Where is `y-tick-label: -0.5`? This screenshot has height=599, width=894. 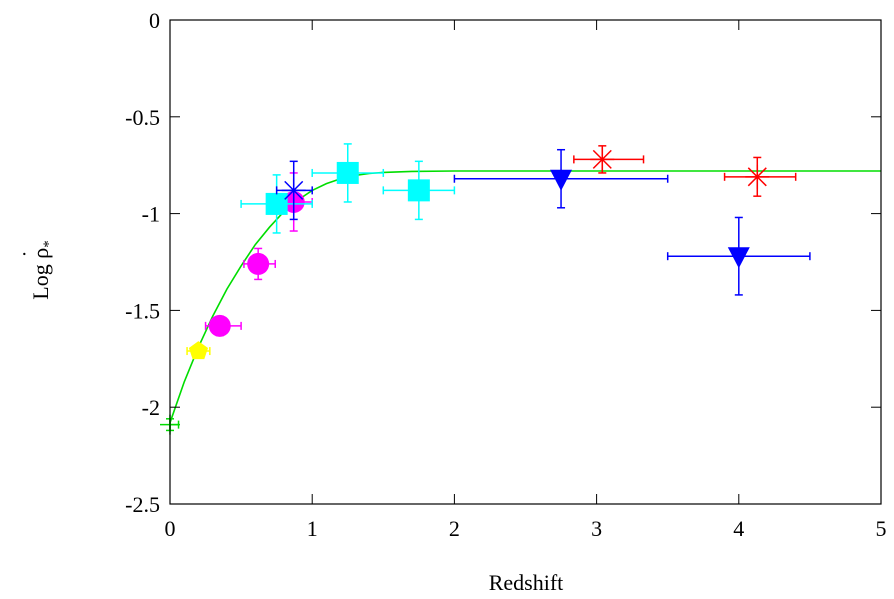
y-tick-label: -0.5 is located at coordinates (142, 117).